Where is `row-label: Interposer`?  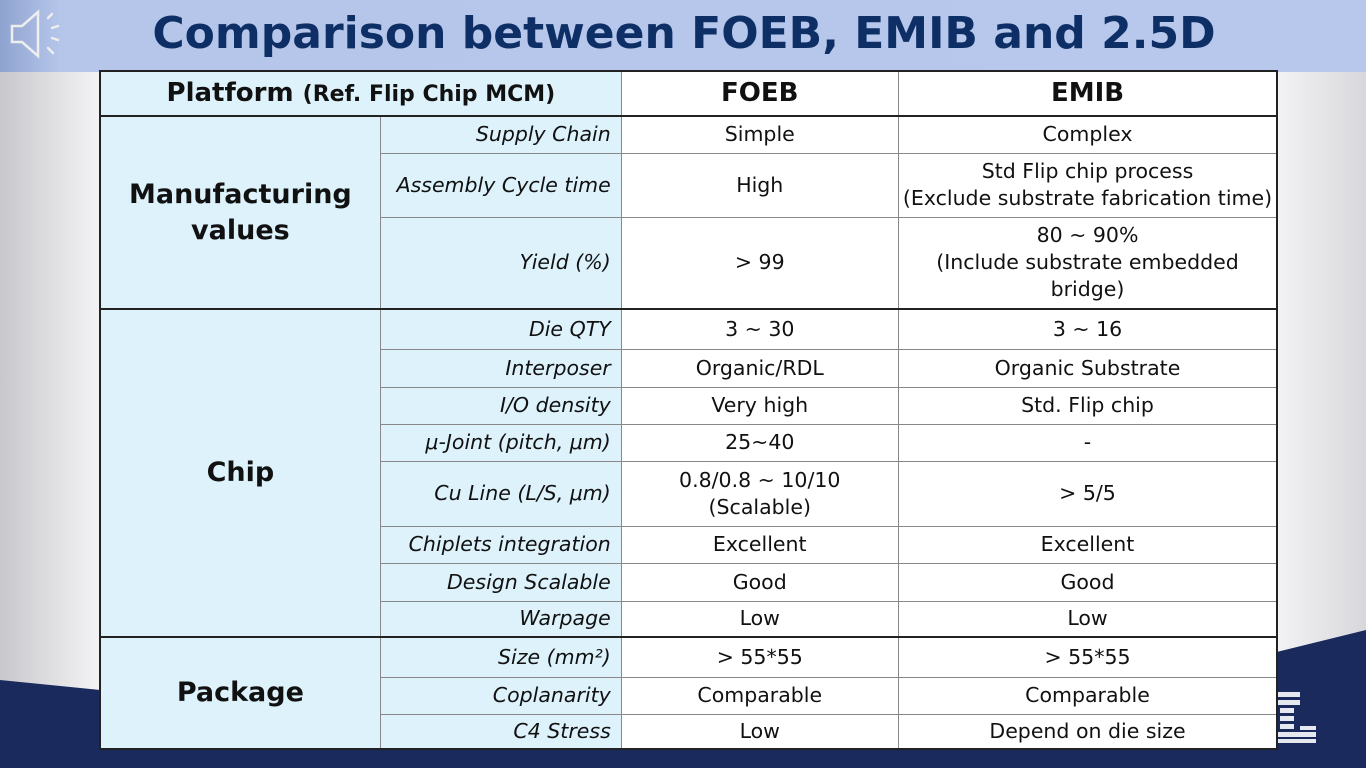
row-label: Interposer is located at coordinates (500, 368).